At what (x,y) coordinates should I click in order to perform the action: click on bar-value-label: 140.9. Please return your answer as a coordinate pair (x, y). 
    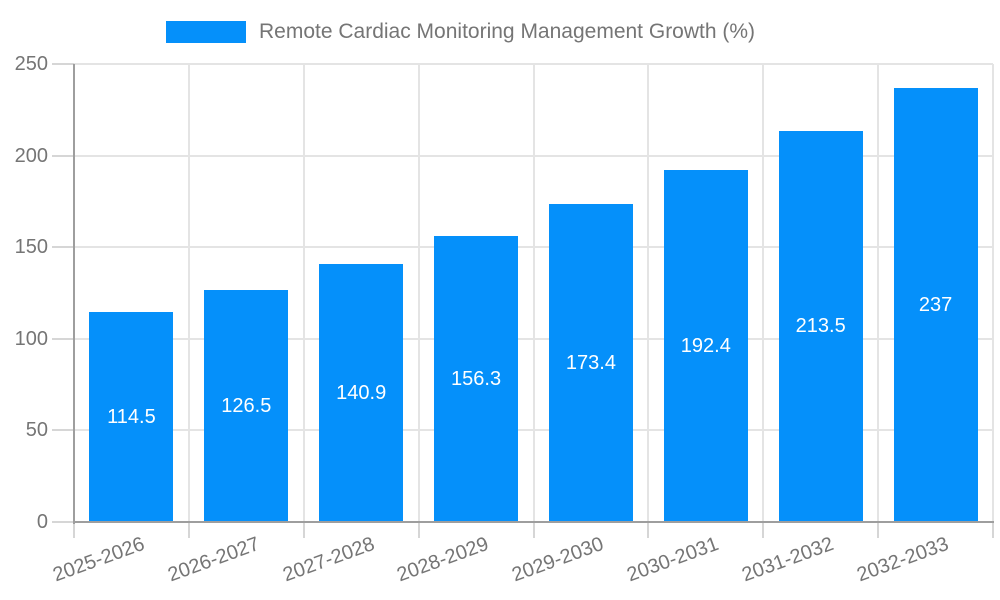
    Looking at the image, I should click on (361, 392).